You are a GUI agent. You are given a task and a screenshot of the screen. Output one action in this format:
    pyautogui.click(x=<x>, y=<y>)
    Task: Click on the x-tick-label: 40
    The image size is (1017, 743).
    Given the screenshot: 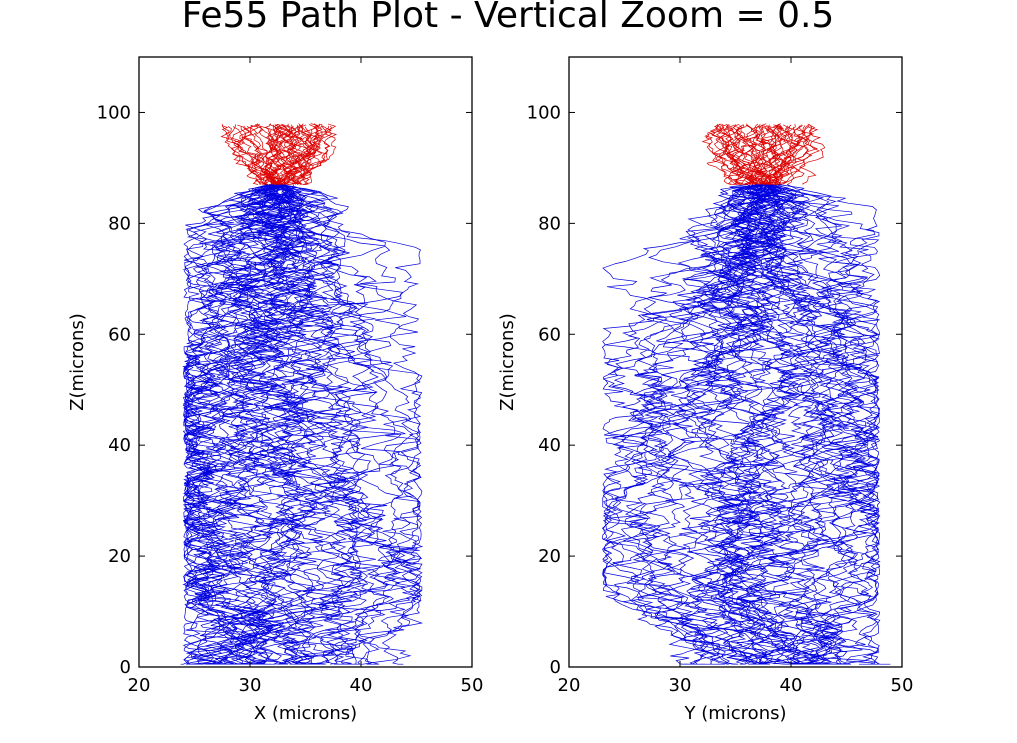 What is the action you would take?
    pyautogui.click(x=791, y=685)
    